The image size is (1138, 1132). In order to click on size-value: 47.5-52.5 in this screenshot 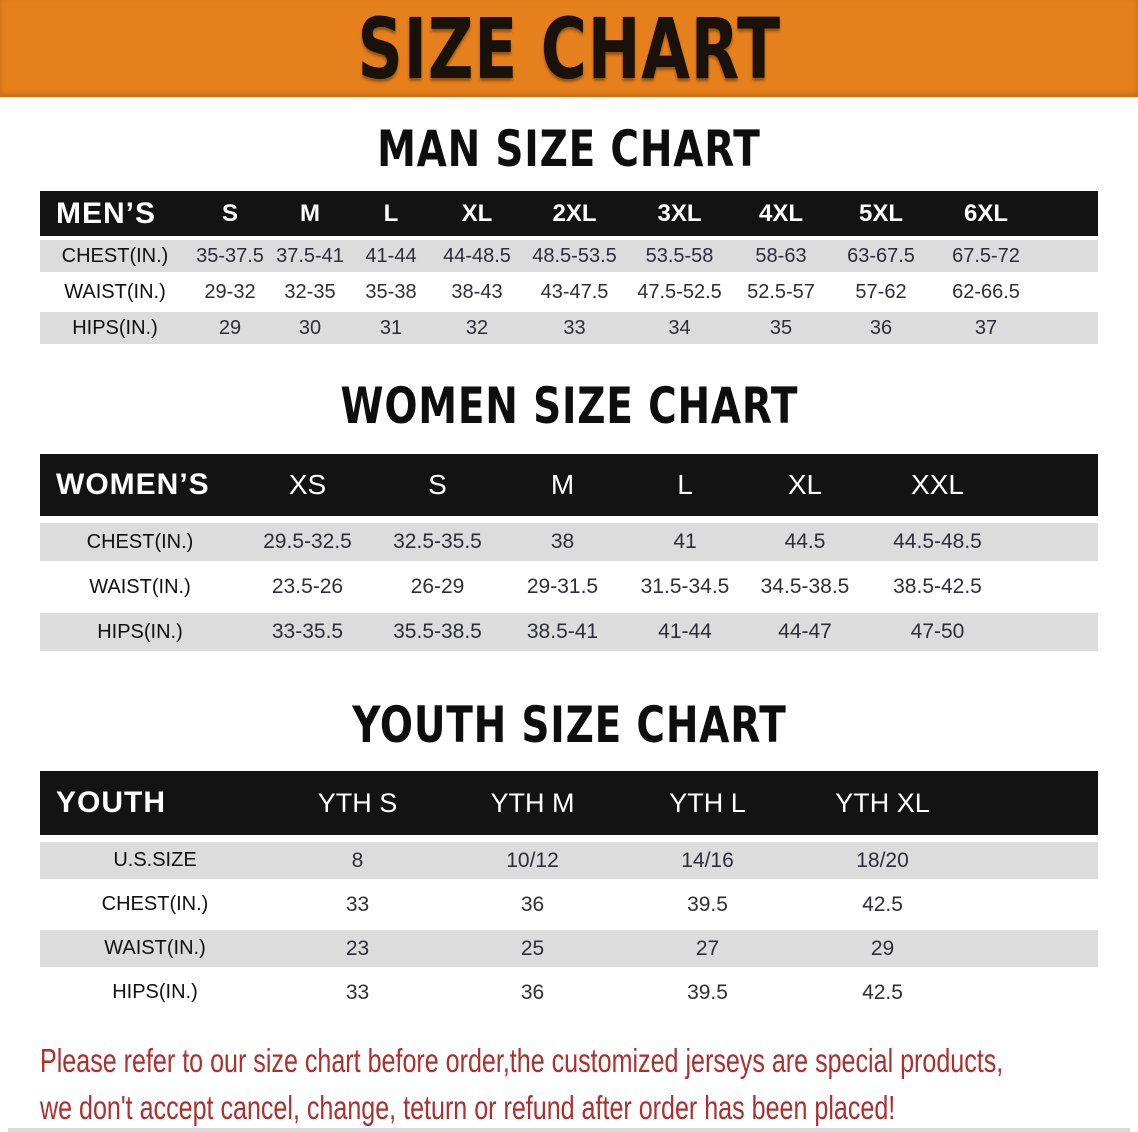, I will do `click(679, 292)`.